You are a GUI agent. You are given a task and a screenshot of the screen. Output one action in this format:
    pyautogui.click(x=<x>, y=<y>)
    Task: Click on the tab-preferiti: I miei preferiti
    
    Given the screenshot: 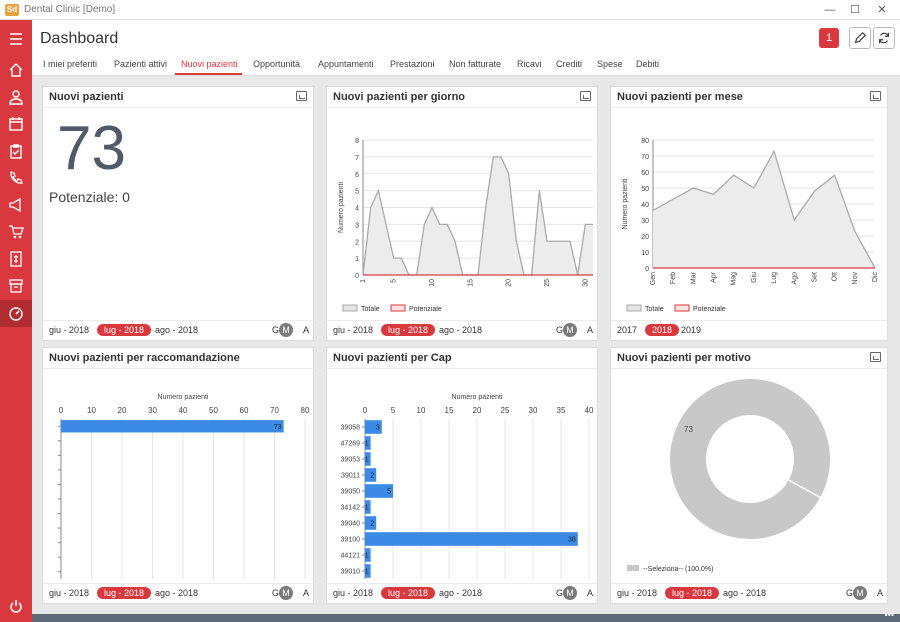 What is the action you would take?
    pyautogui.click(x=70, y=64)
    